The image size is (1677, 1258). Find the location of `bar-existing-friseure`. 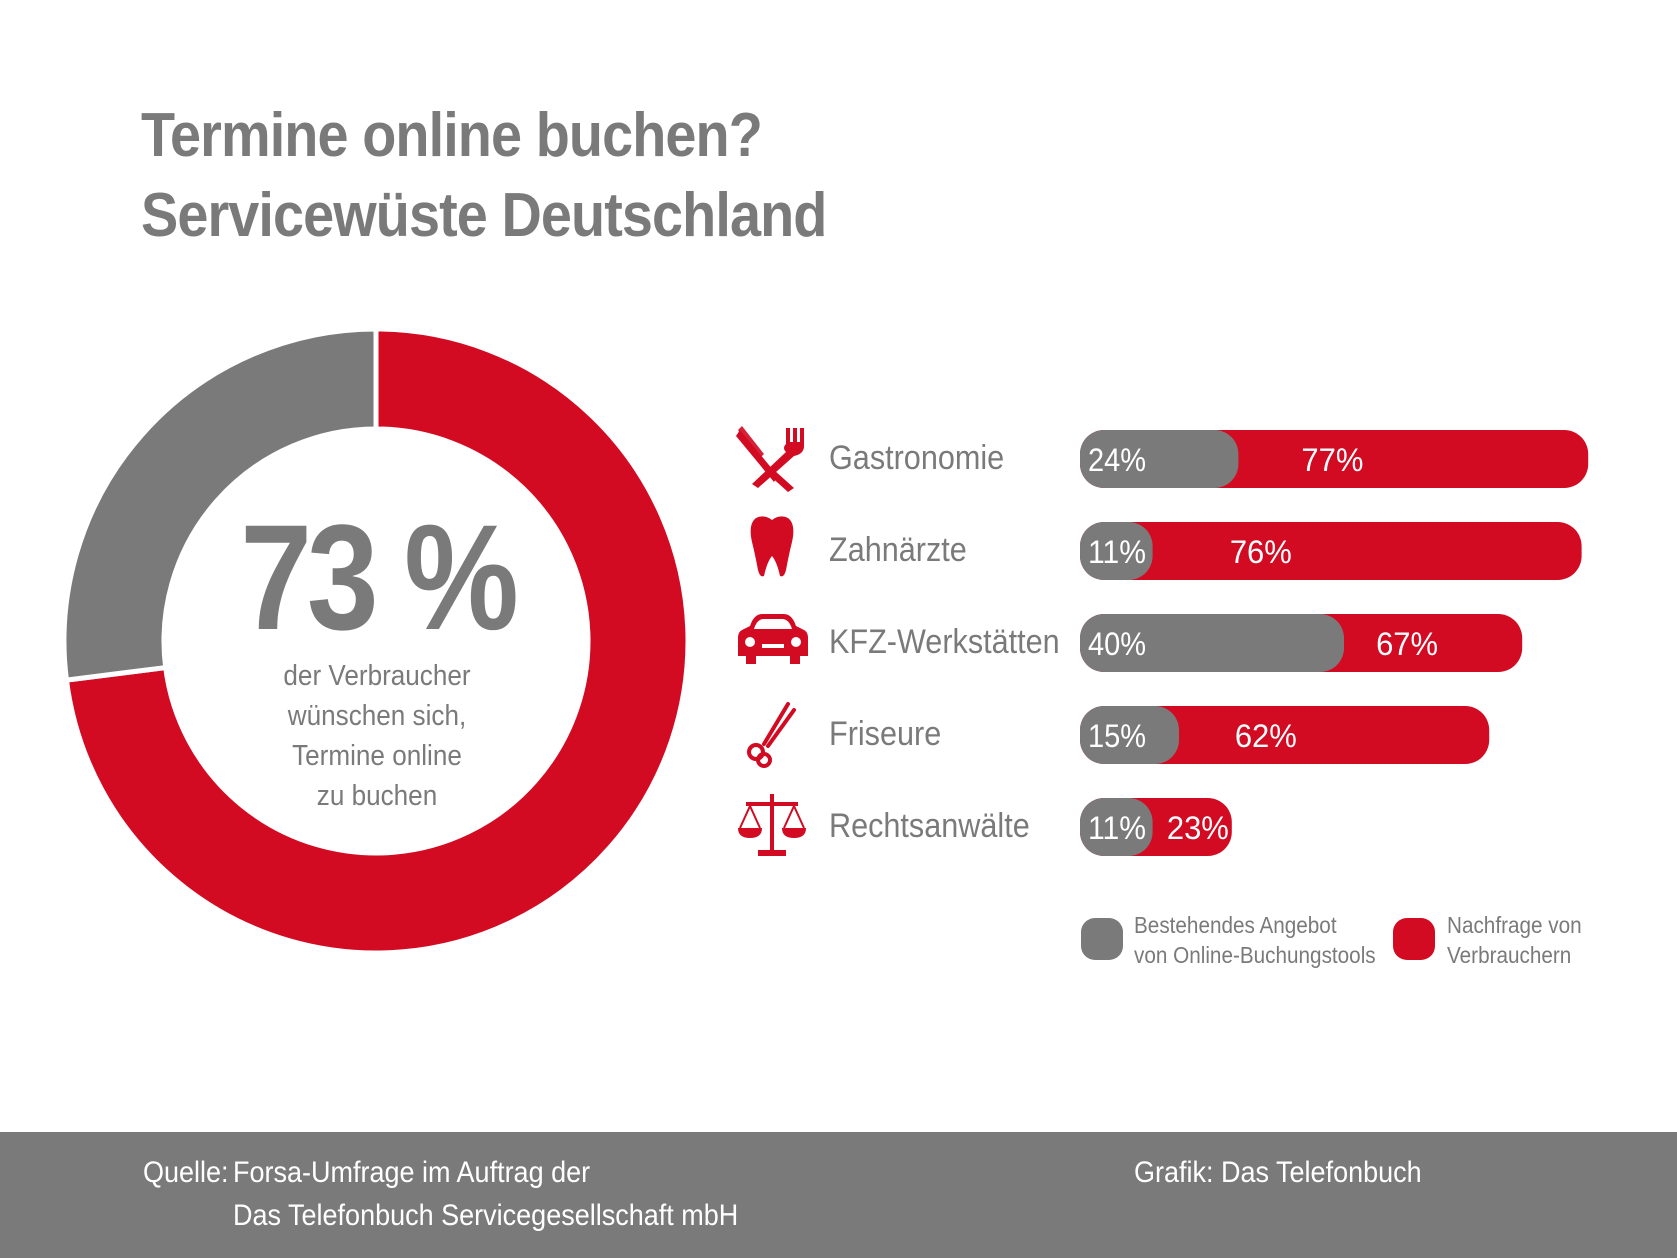

bar-existing-friseure is located at coordinates (1129, 735).